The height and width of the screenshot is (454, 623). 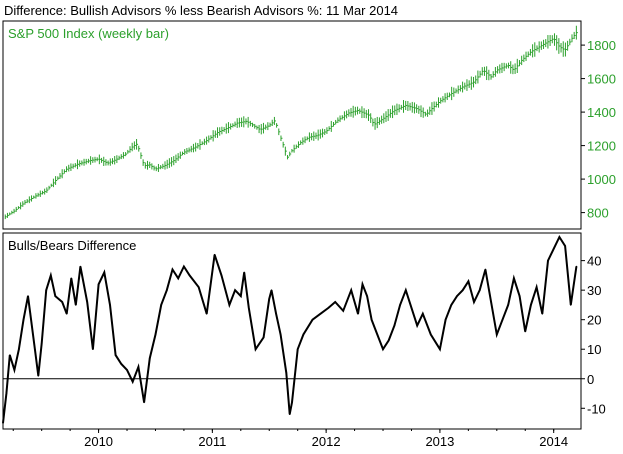 What do you see at coordinates (596, 408) in the screenshot?
I see `difference-y-tick-label: -10` at bounding box center [596, 408].